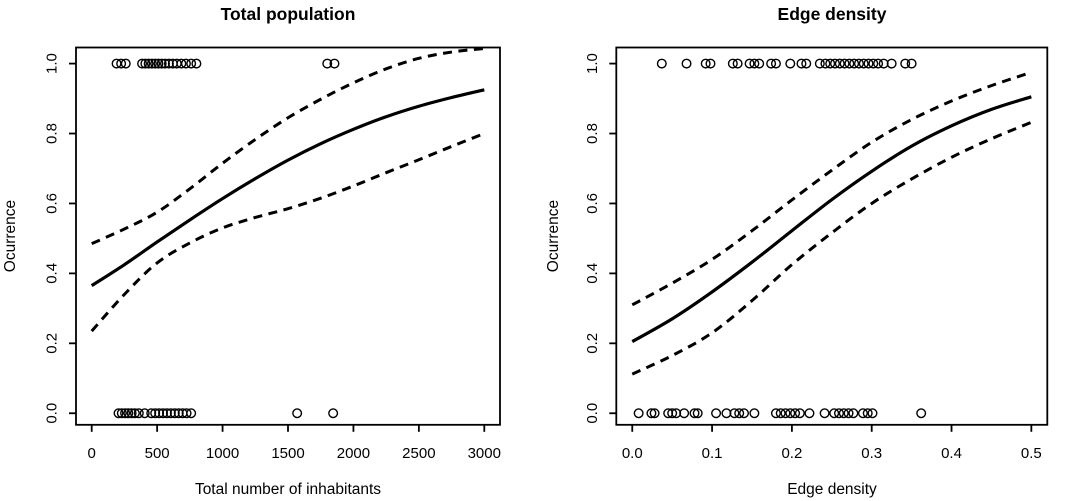  I want to click on y-tick-label: 0.4, so click(592, 273).